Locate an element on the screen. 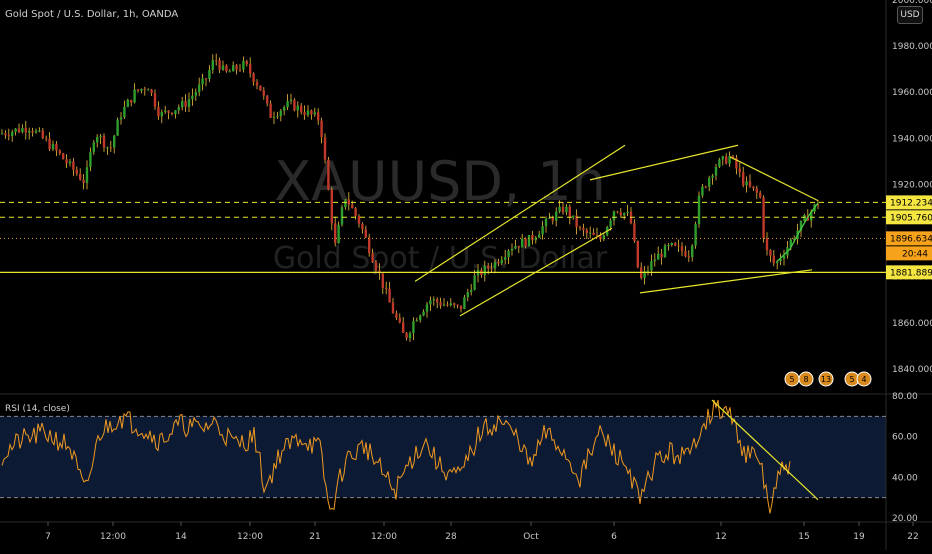 This screenshot has height=554, width=932. price-level-tag-label: 1881.889 is located at coordinates (911, 273).